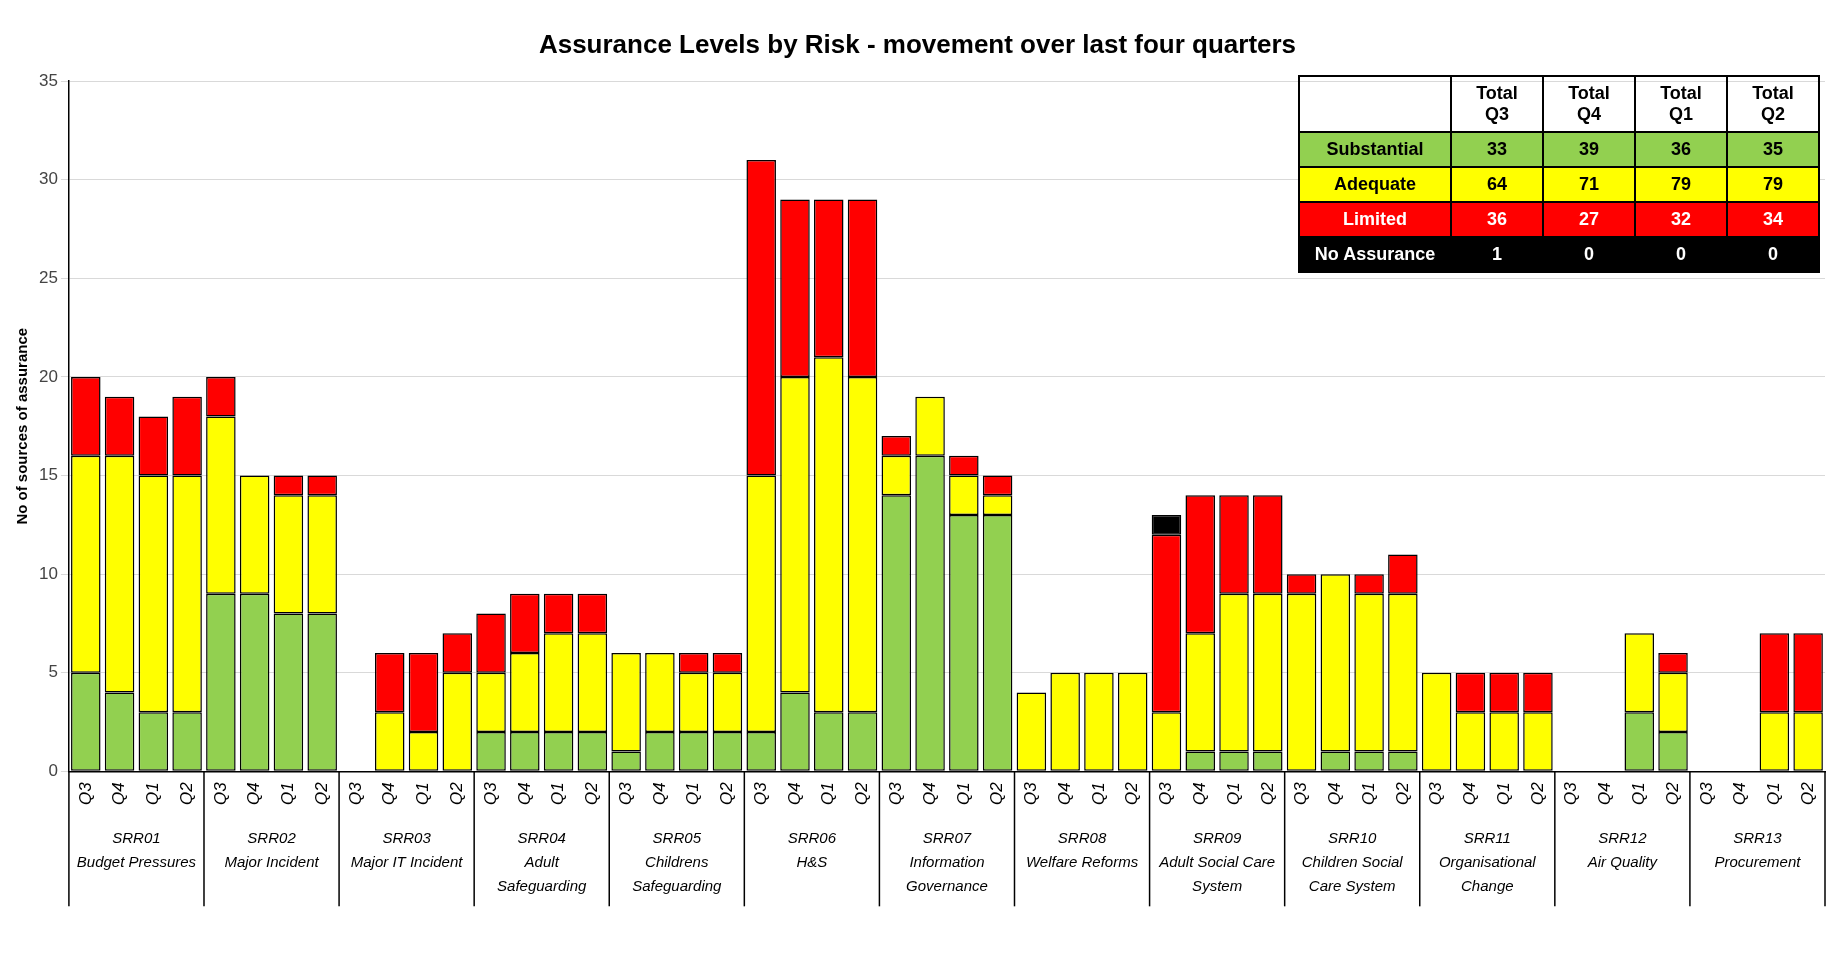 This screenshot has width=1845, height=958. I want to click on text: SRR08 Welfare Reforms, so click(1082, 849).